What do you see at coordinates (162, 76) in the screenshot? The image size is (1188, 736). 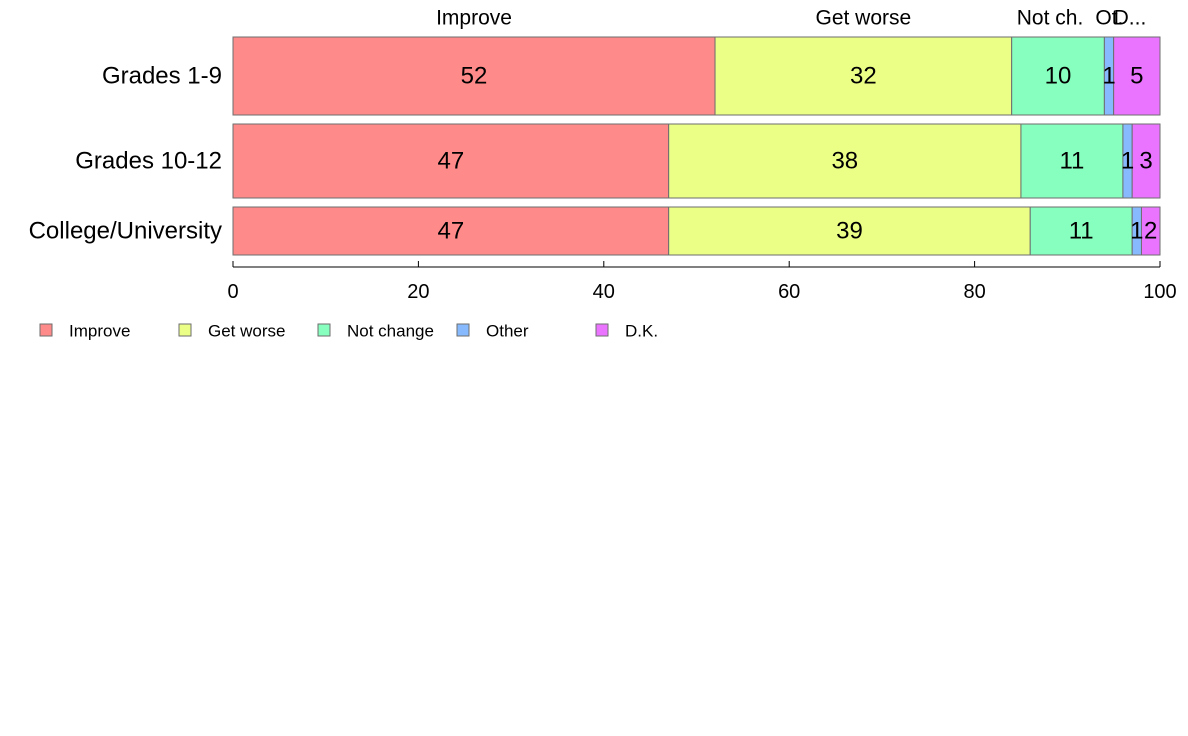 I see `category-label-grades-1-9: Grades 1-9` at bounding box center [162, 76].